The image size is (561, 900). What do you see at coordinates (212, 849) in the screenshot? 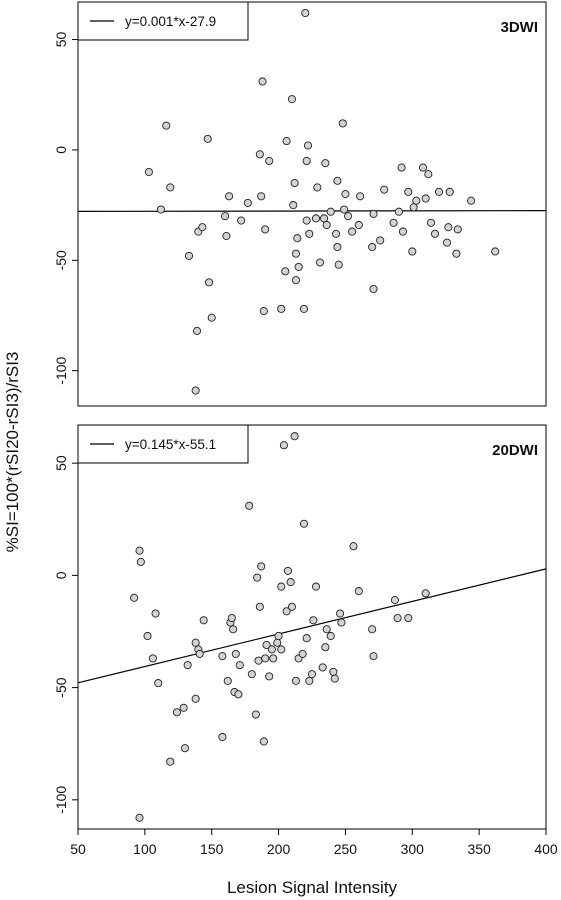
I see `x-tick-label: 150` at bounding box center [212, 849].